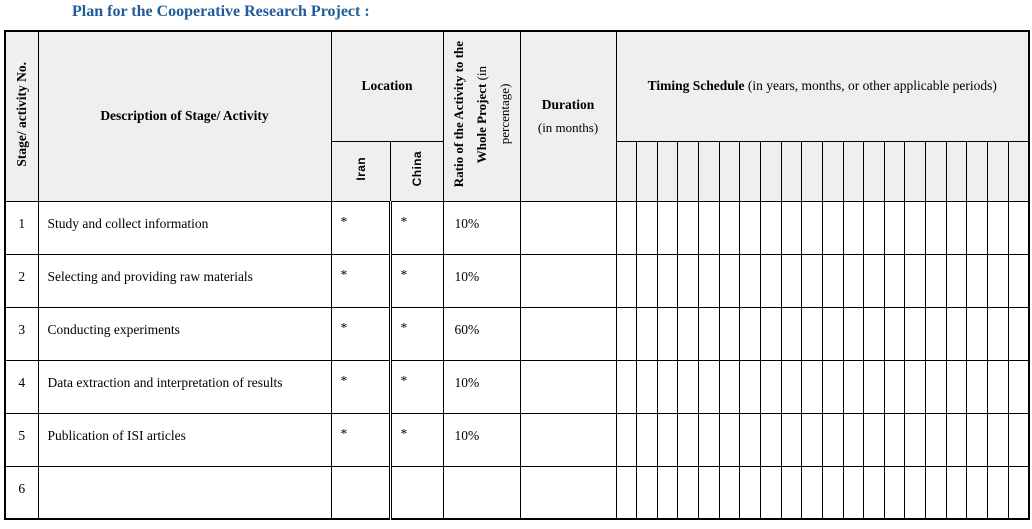 This screenshot has height=529, width=1032. I want to click on stage-number-cell: 1, so click(21, 227).